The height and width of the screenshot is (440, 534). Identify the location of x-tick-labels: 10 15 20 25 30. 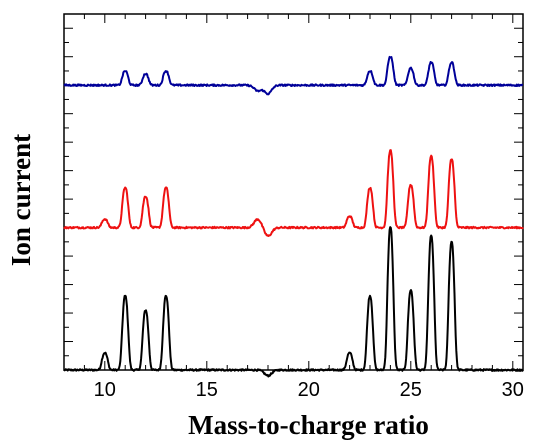
(309, 390).